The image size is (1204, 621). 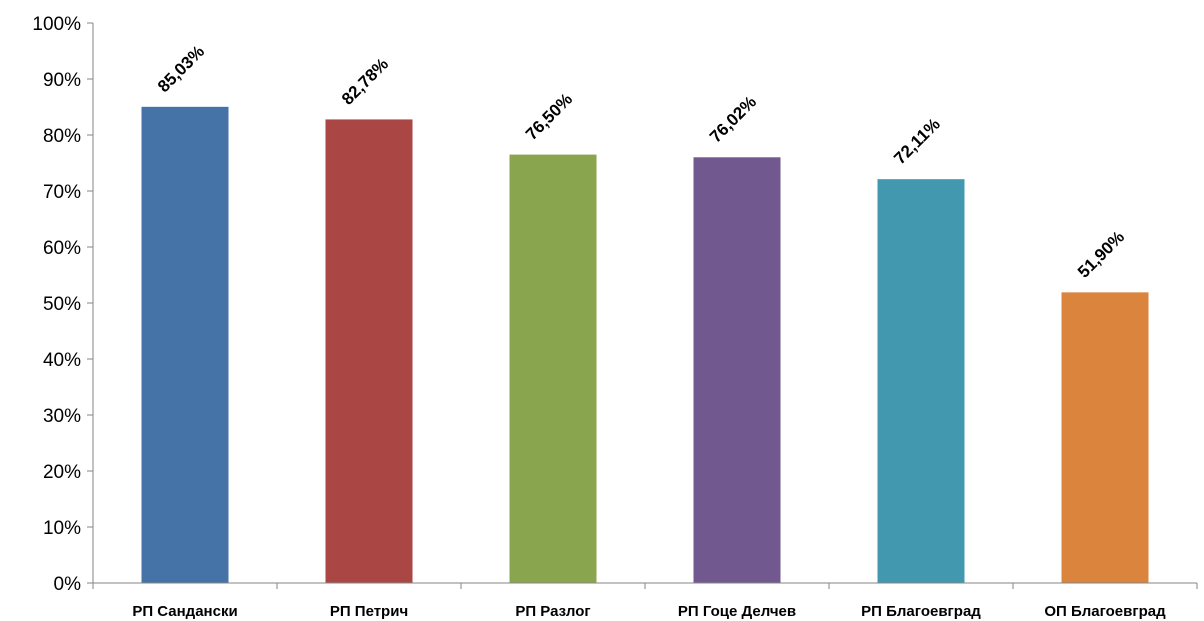 What do you see at coordinates (62, 528) in the screenshot?
I see `y-tick-label: 10%` at bounding box center [62, 528].